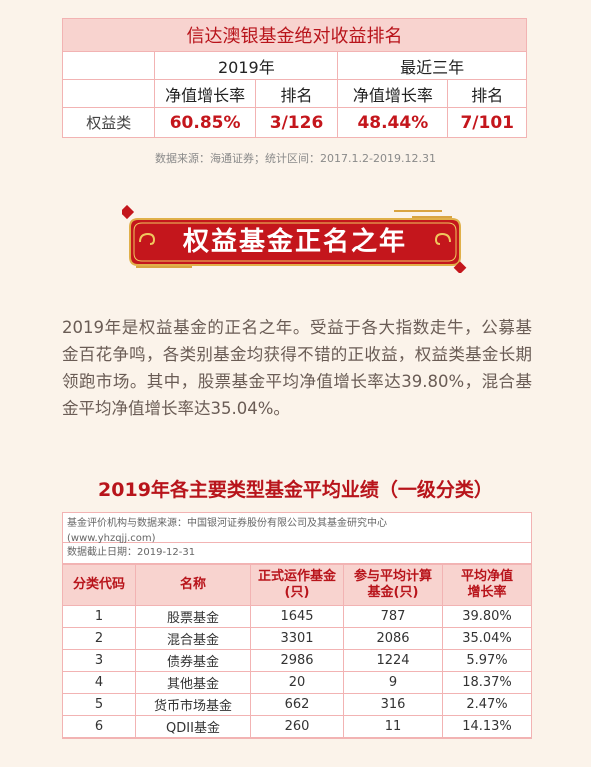 The width and height of the screenshot is (591, 767). I want to click on cell-name: 其他基金, so click(193, 682).